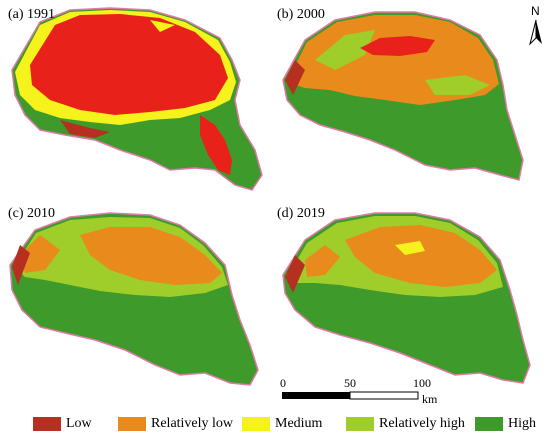 Image resolution: width=550 pixels, height=439 pixels. I want to click on north-letter: N, so click(535, 11).